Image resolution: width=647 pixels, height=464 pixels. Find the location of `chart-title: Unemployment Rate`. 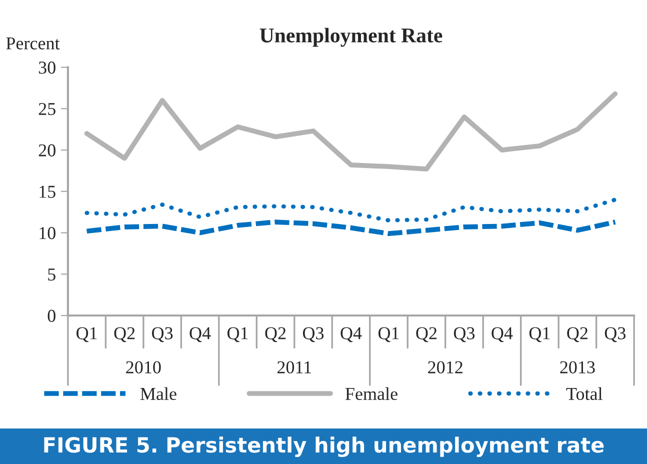

chart-title: Unemployment Rate is located at coordinates (351, 37).